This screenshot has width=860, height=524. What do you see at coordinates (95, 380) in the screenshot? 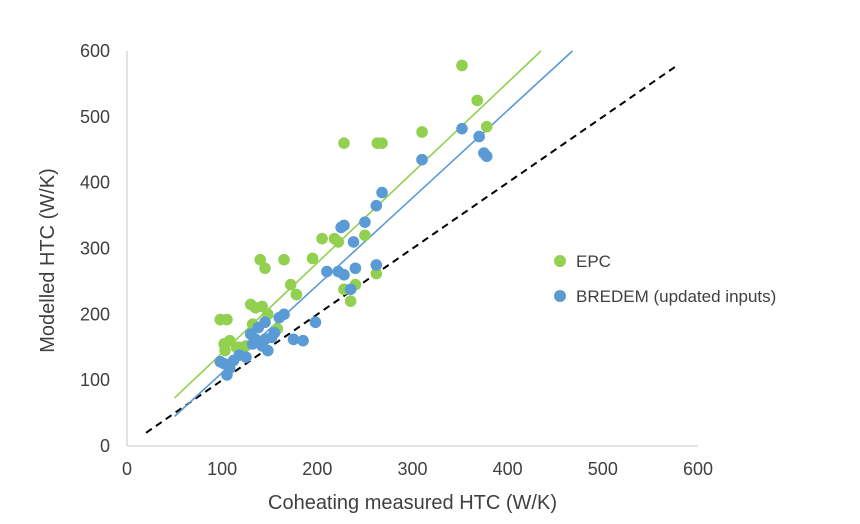
I see `y-tick-label: 100` at bounding box center [95, 380].